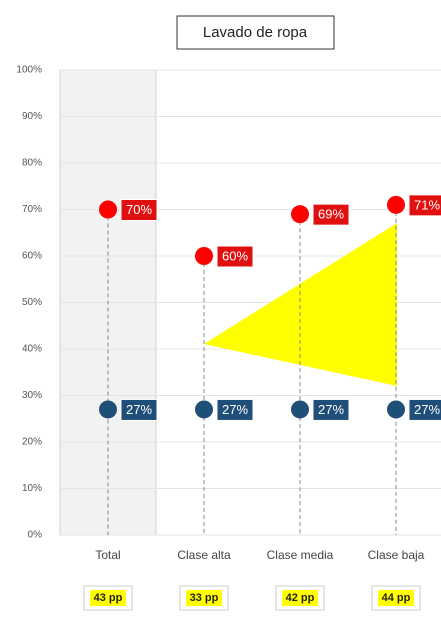  Describe the element at coordinates (32, 302) in the screenshot. I see `y-tick-label: 50%` at that location.